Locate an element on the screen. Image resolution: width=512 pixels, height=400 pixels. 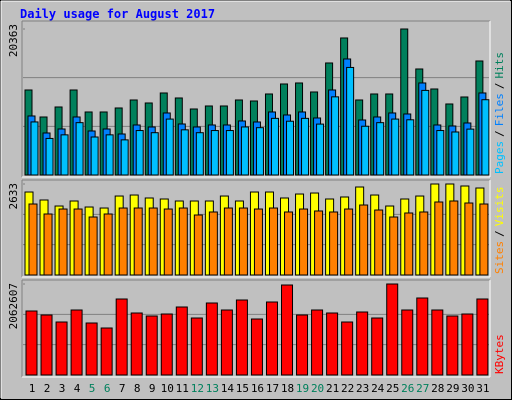
x-tick-label: 25 is located at coordinates (392, 388).